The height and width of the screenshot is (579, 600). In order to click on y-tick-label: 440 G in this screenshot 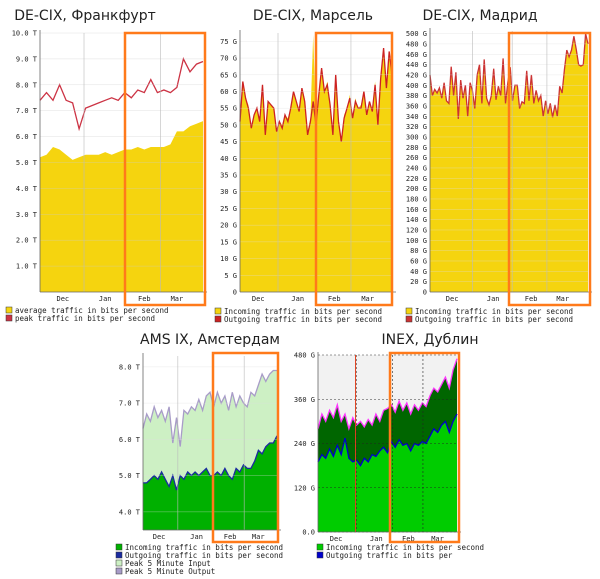, I will do `click(416, 65)`.